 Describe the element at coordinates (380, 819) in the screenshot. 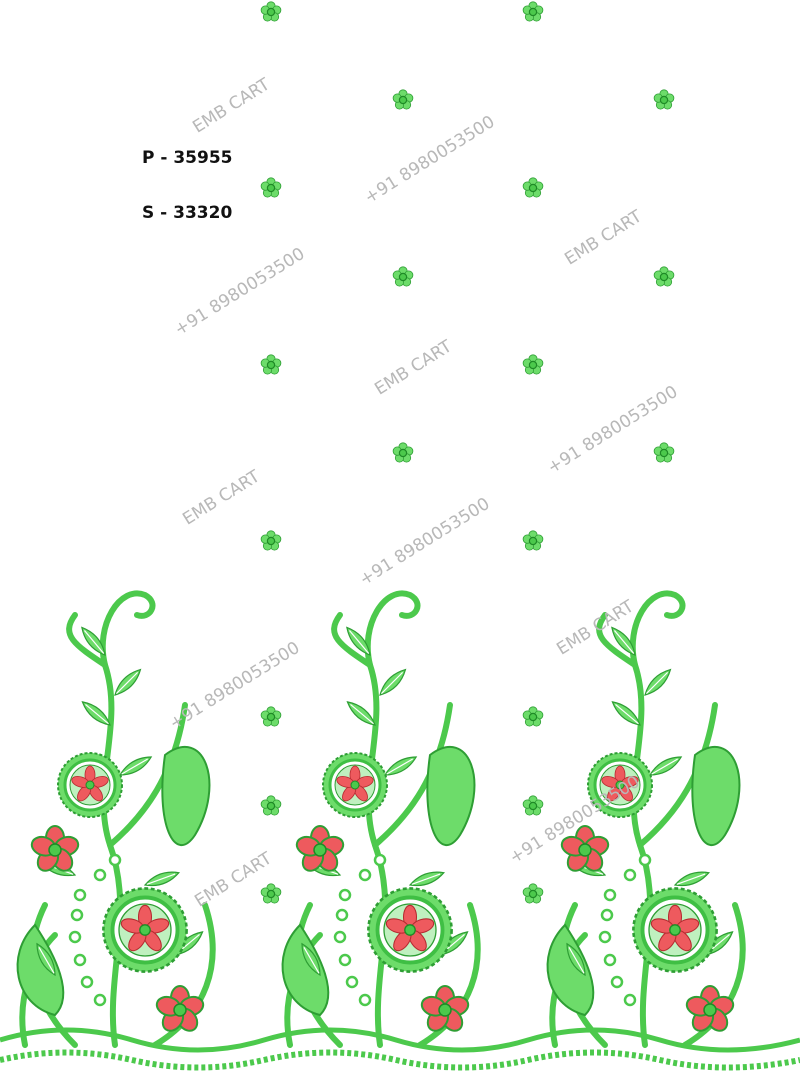

I see `border-motif-center` at that location.